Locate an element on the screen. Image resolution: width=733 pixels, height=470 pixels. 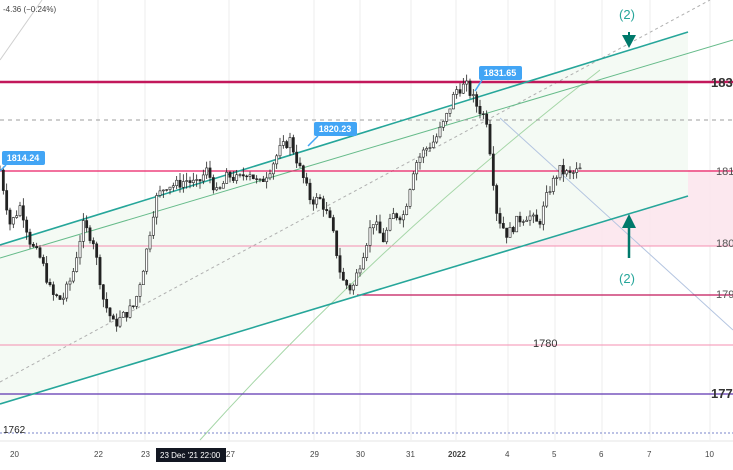
time-tick: 31 is located at coordinates (410, 454).